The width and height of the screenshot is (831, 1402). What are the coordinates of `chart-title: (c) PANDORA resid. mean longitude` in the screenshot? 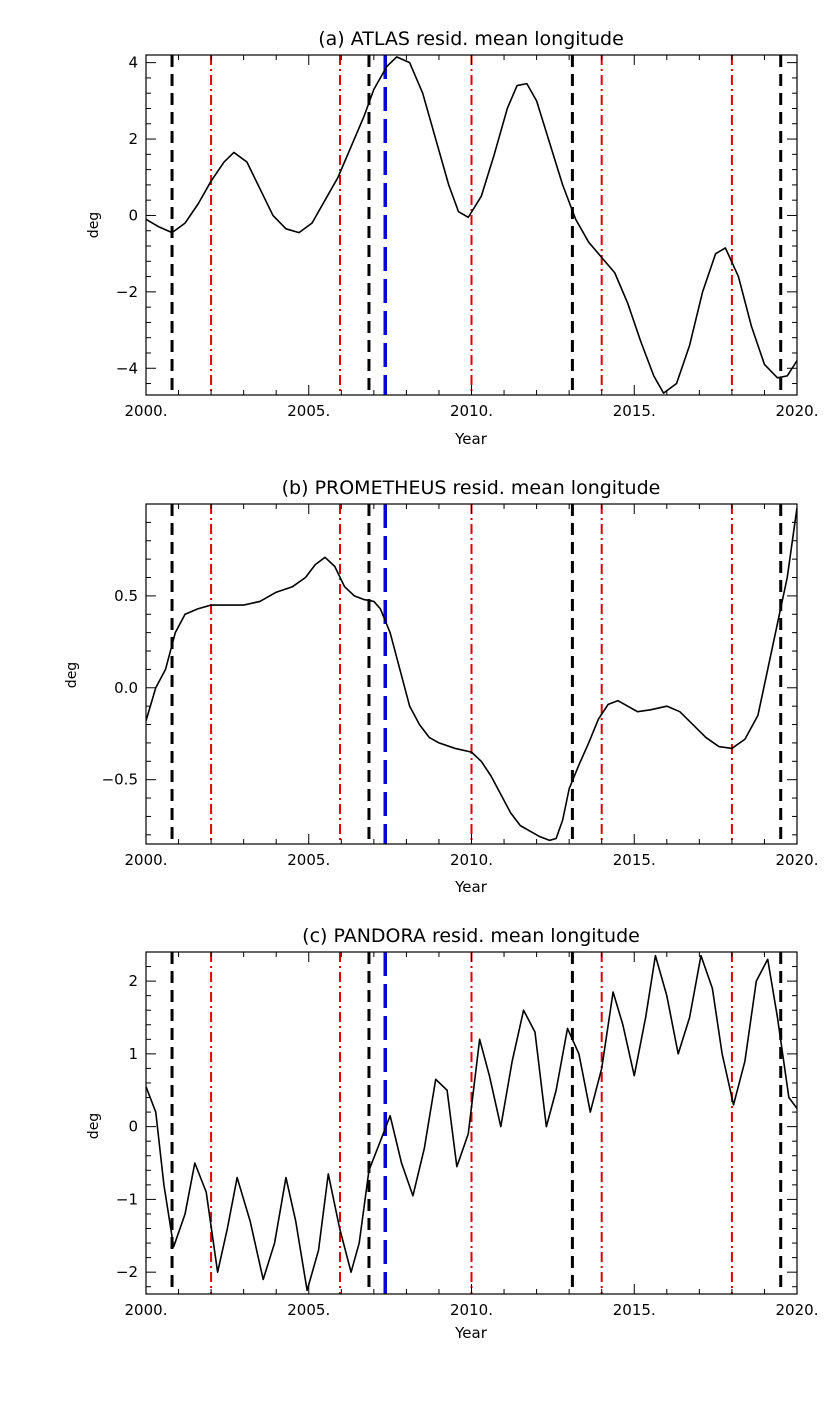 It's located at (471, 936).